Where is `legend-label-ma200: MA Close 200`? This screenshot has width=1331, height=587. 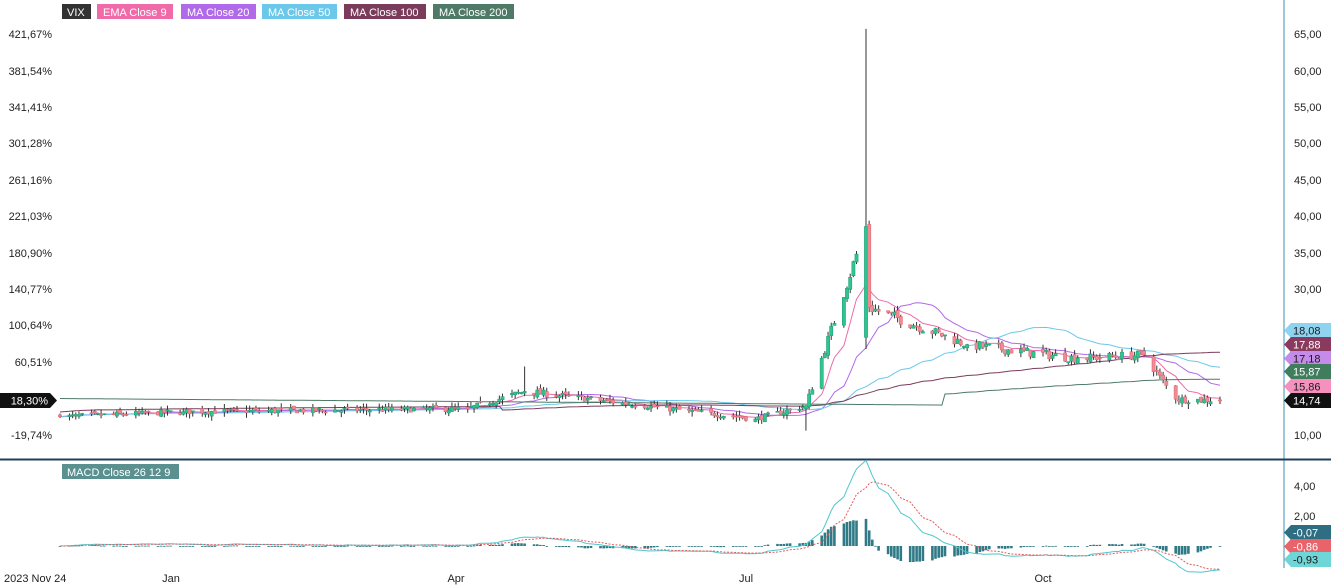
legend-label-ma200: MA Close 200 is located at coordinates (473, 13).